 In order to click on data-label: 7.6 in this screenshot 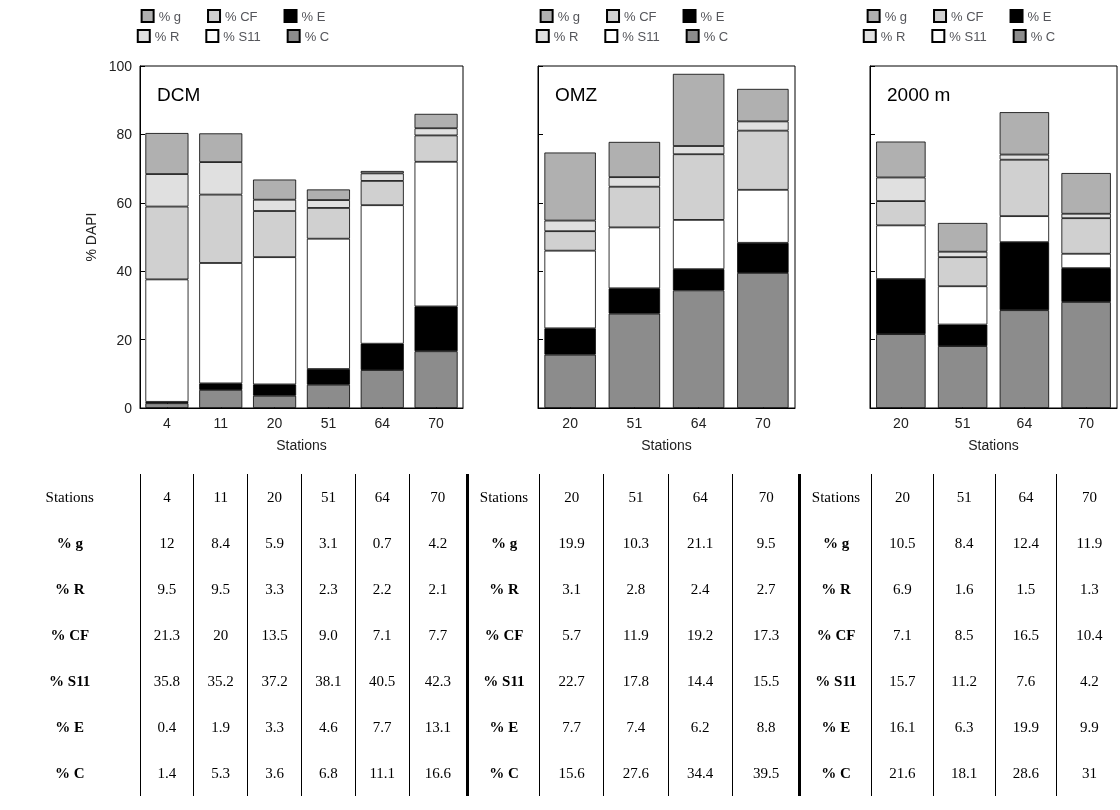, I will do `click(1026, 681)`.